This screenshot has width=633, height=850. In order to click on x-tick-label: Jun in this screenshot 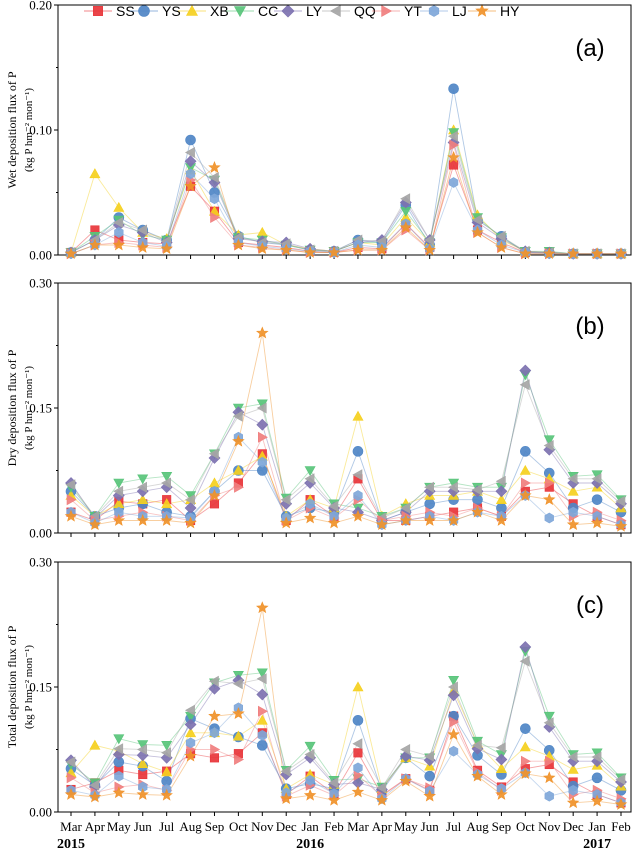, I will do `click(143, 826)`.